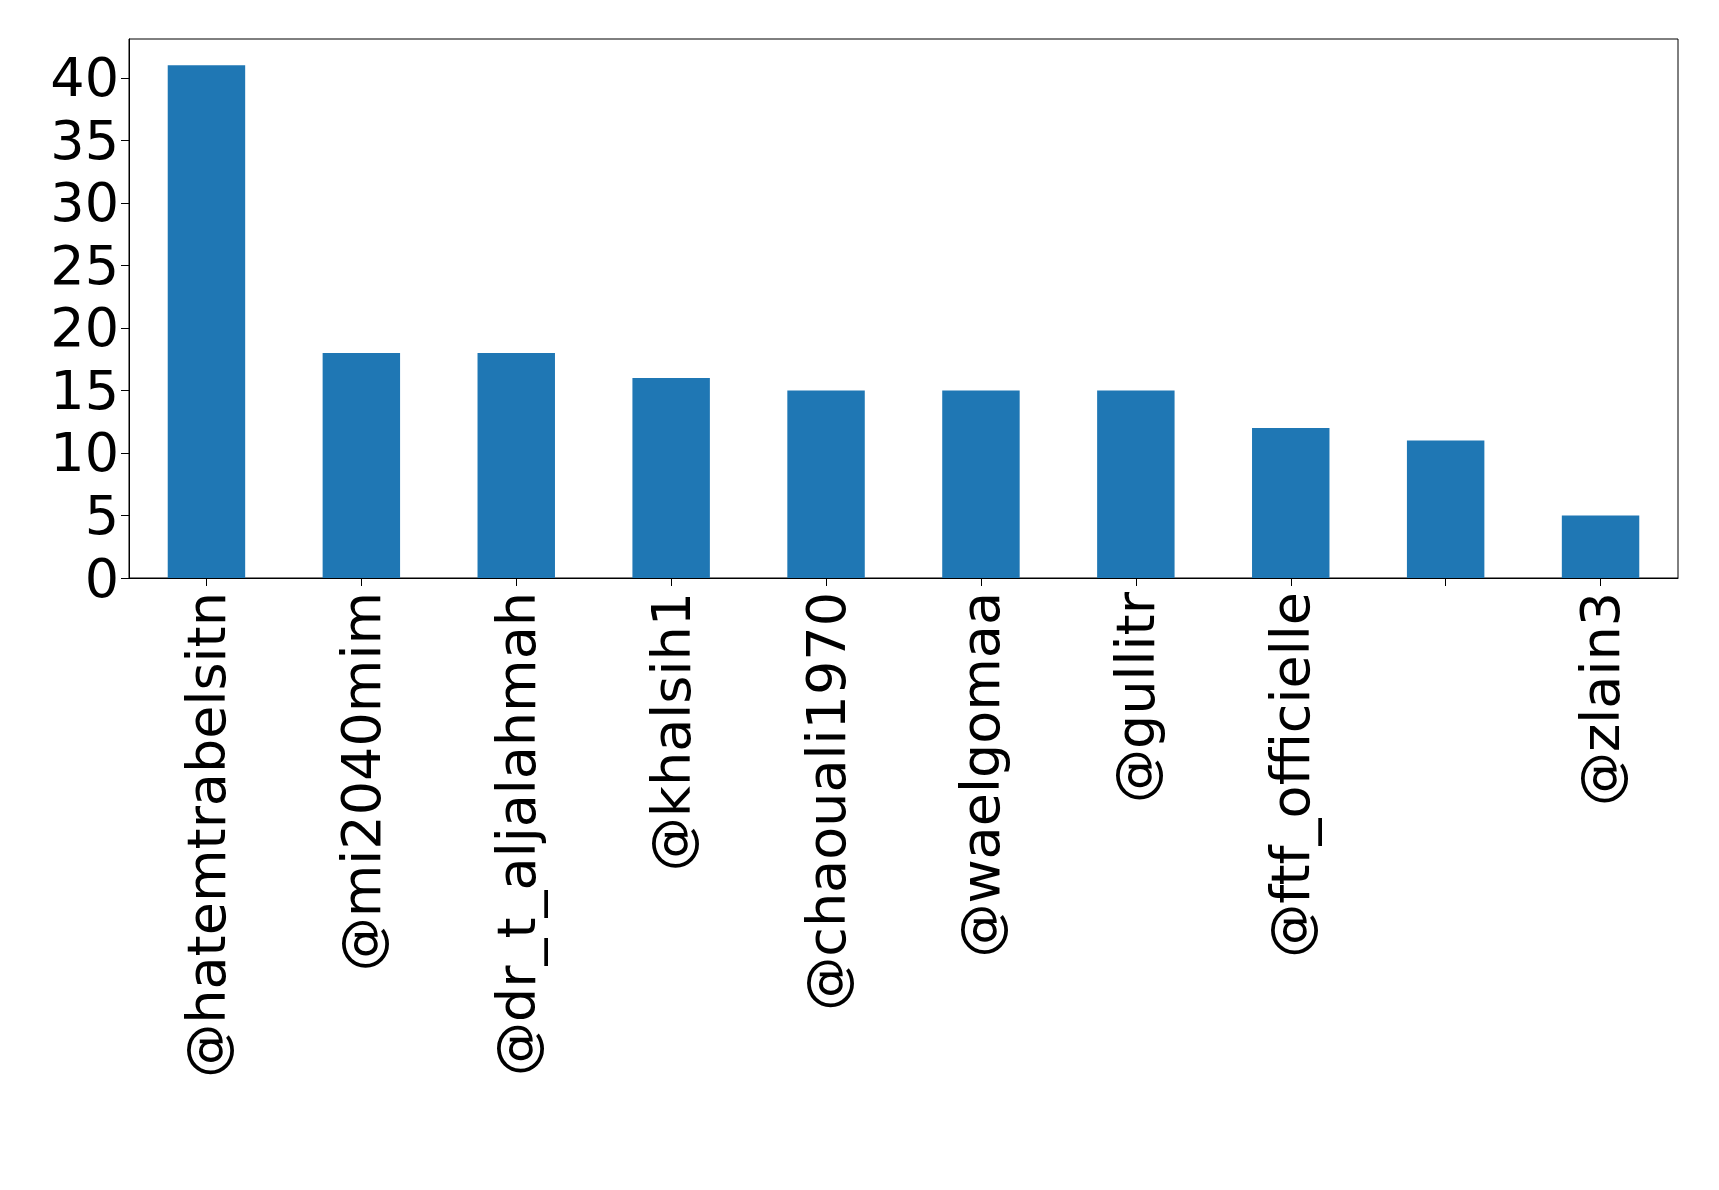 This screenshot has height=1190, width=1719. Describe the element at coordinates (84, 265) in the screenshot. I see `y-tick-label: 25` at that location.